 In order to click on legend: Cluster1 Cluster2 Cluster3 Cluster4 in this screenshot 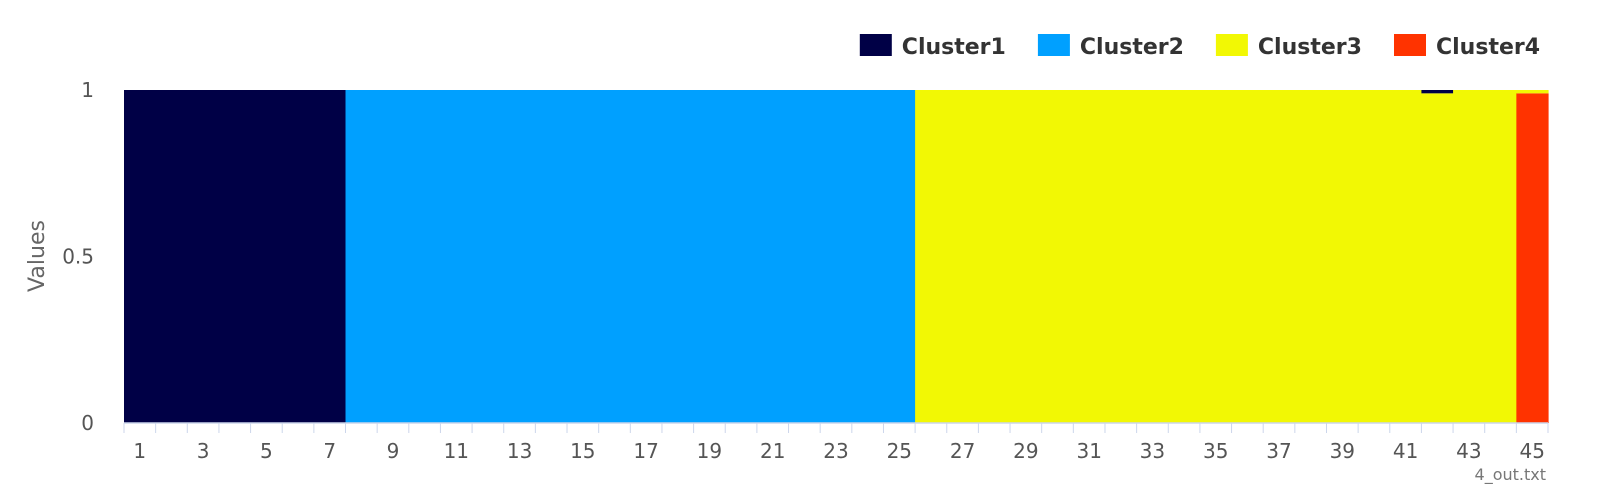, I will do `click(1199, 47)`.